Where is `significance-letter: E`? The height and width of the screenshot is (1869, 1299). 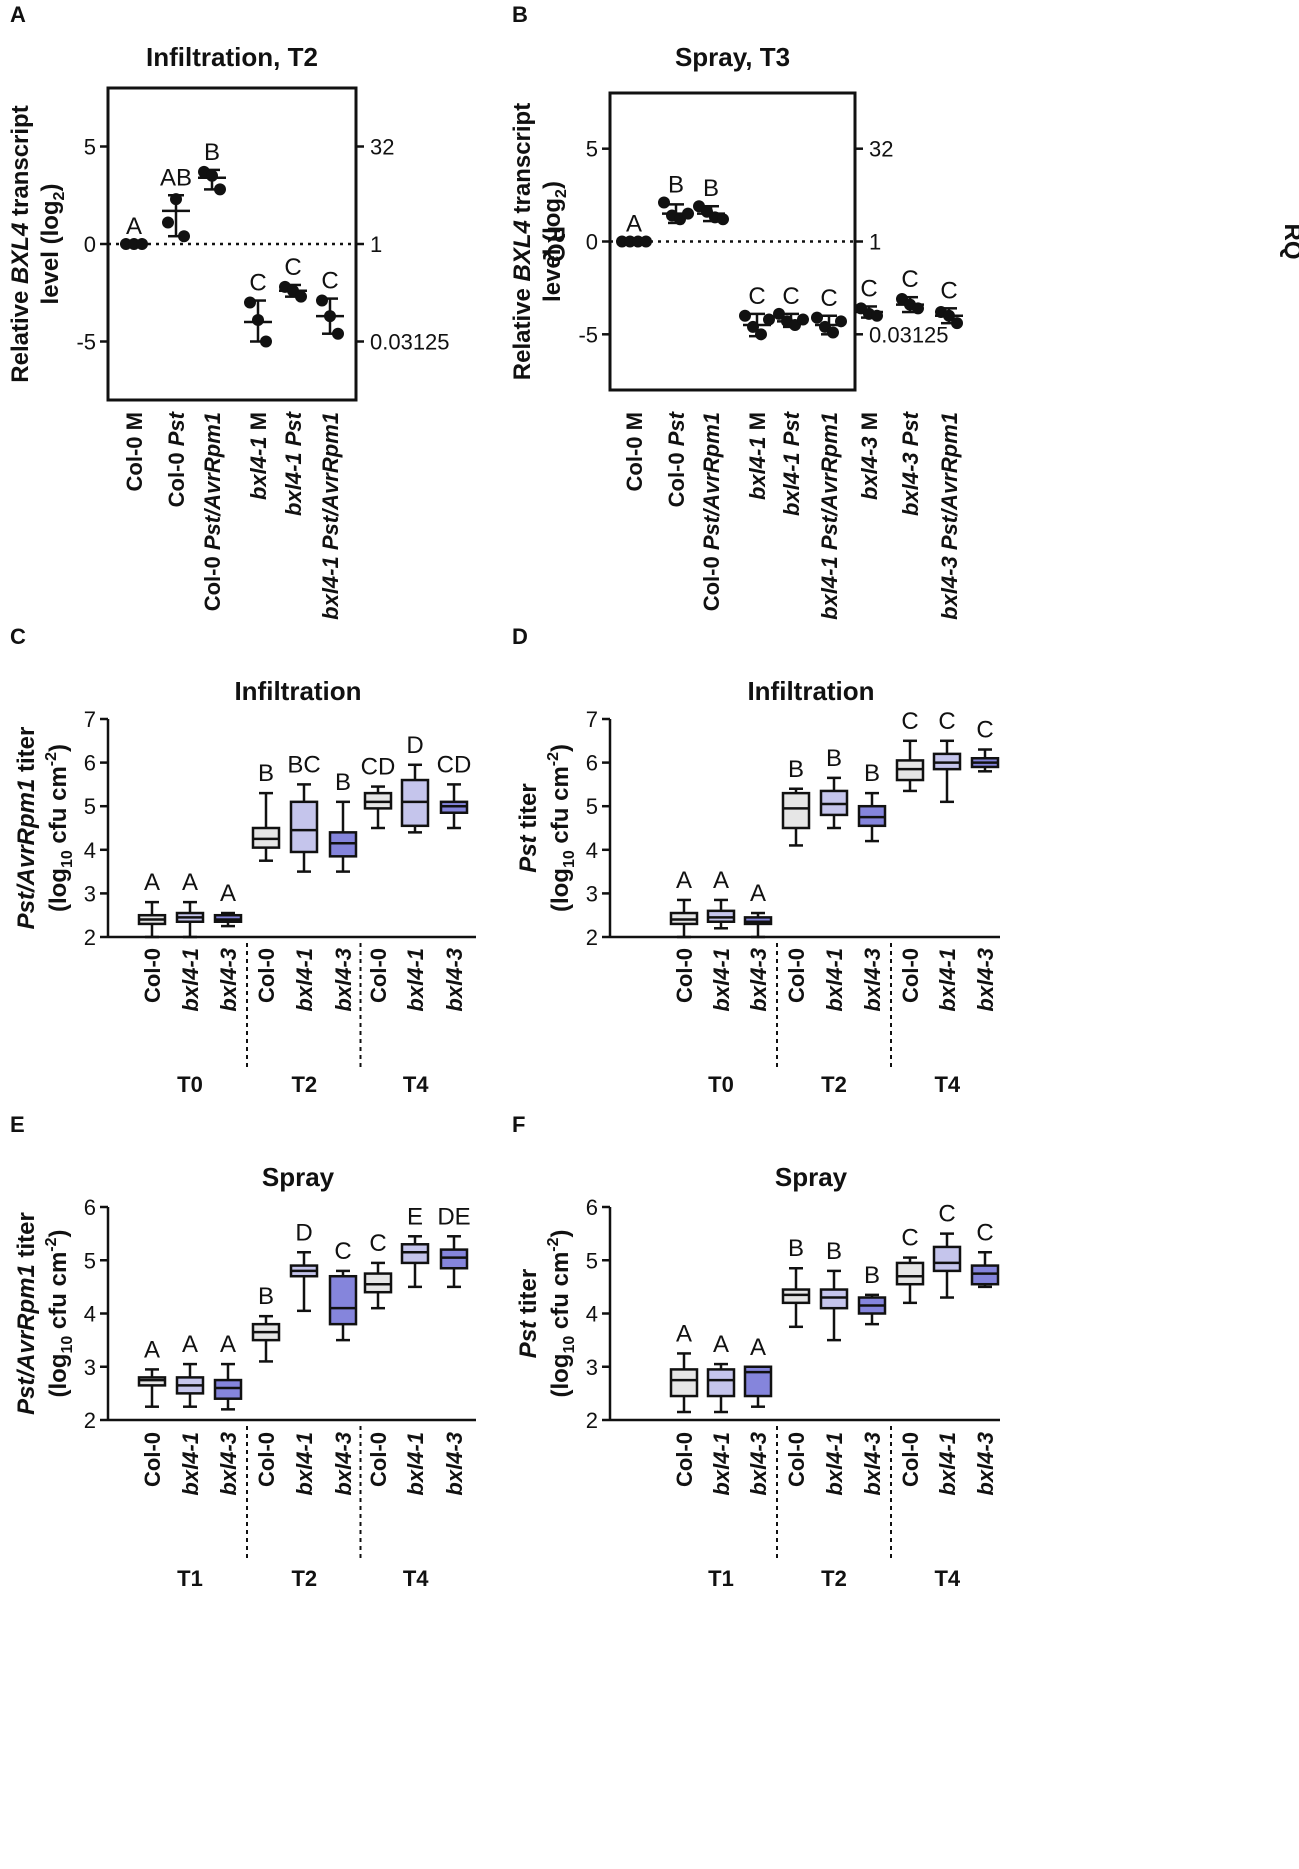
significance-letter: E is located at coordinates (415, 1216).